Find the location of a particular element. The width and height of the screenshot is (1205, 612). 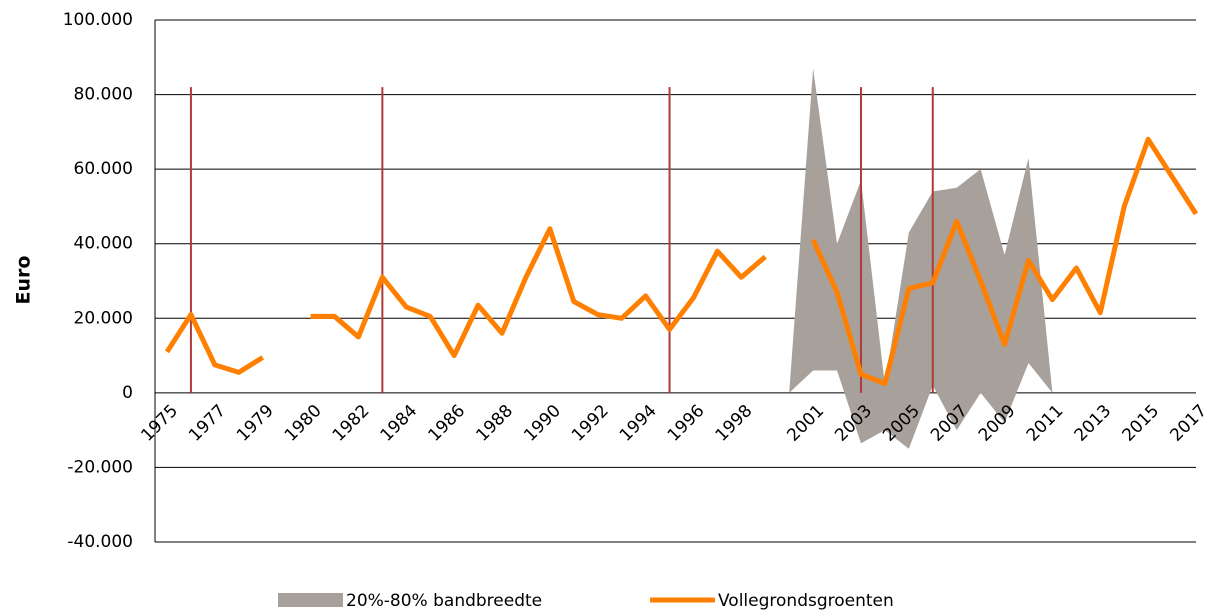

x-tick-label: 1980 is located at coordinates (303, 423).